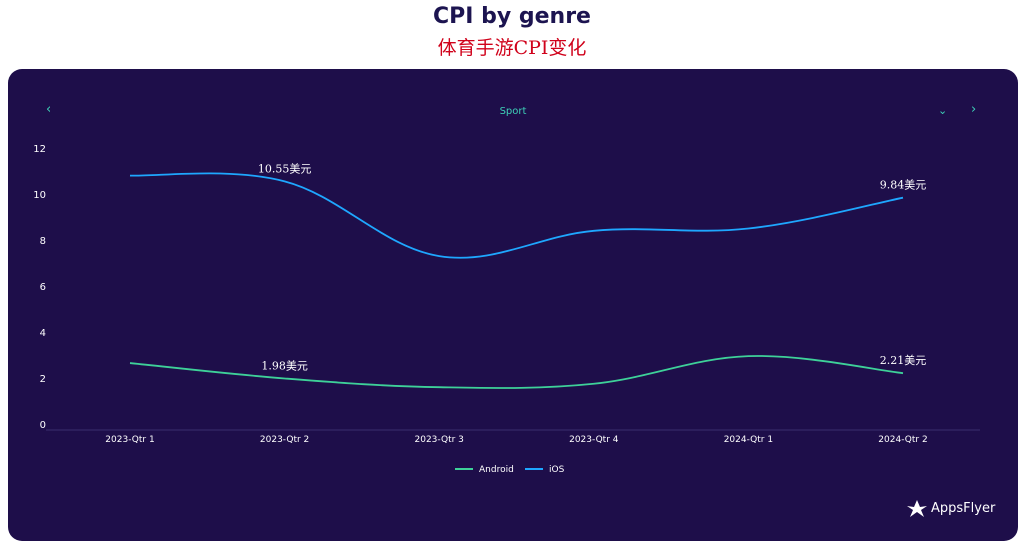 The width and height of the screenshot is (1024, 547). What do you see at coordinates (43, 287) in the screenshot?
I see `y-tick-label: 6` at bounding box center [43, 287].